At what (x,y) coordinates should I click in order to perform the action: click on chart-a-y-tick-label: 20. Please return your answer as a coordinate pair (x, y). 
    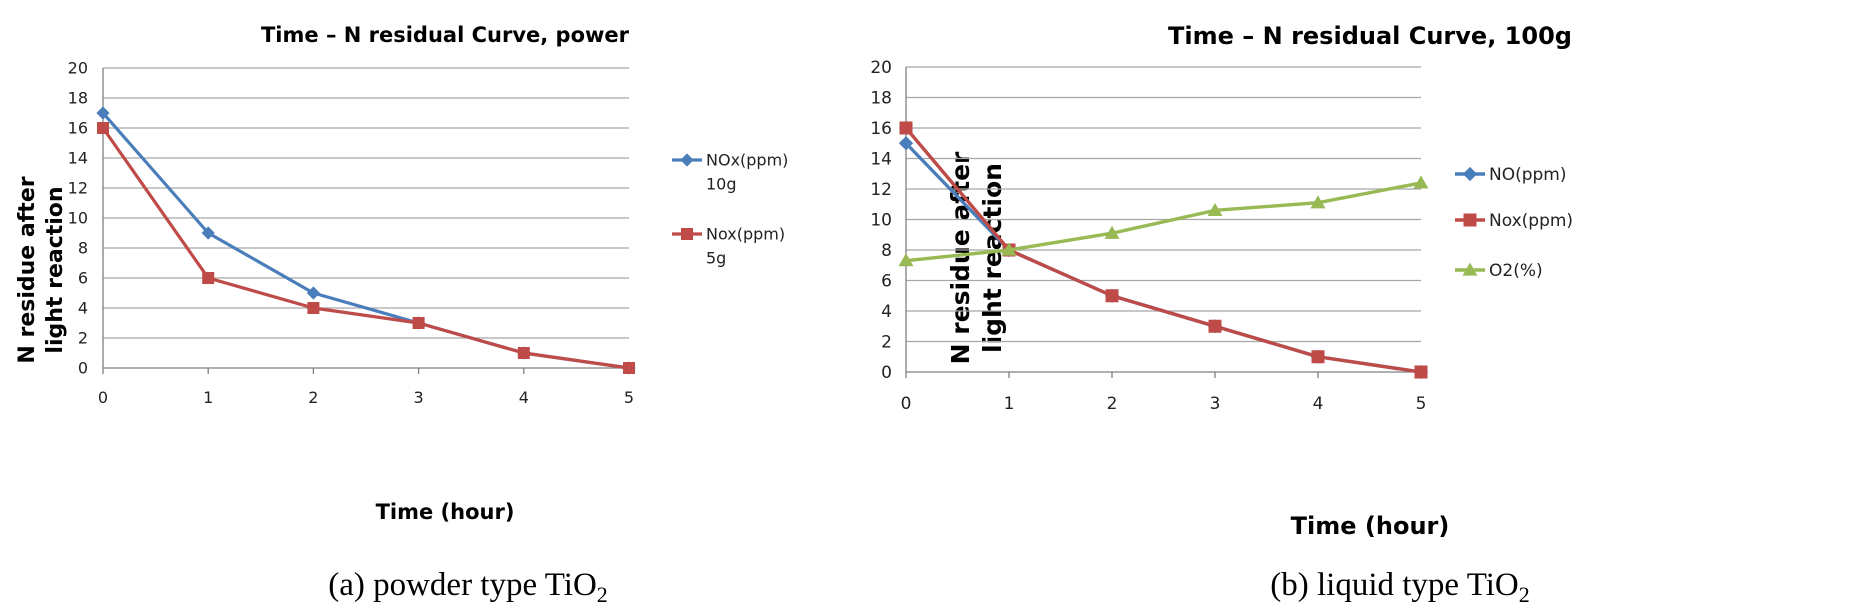
    Looking at the image, I should click on (78, 68).